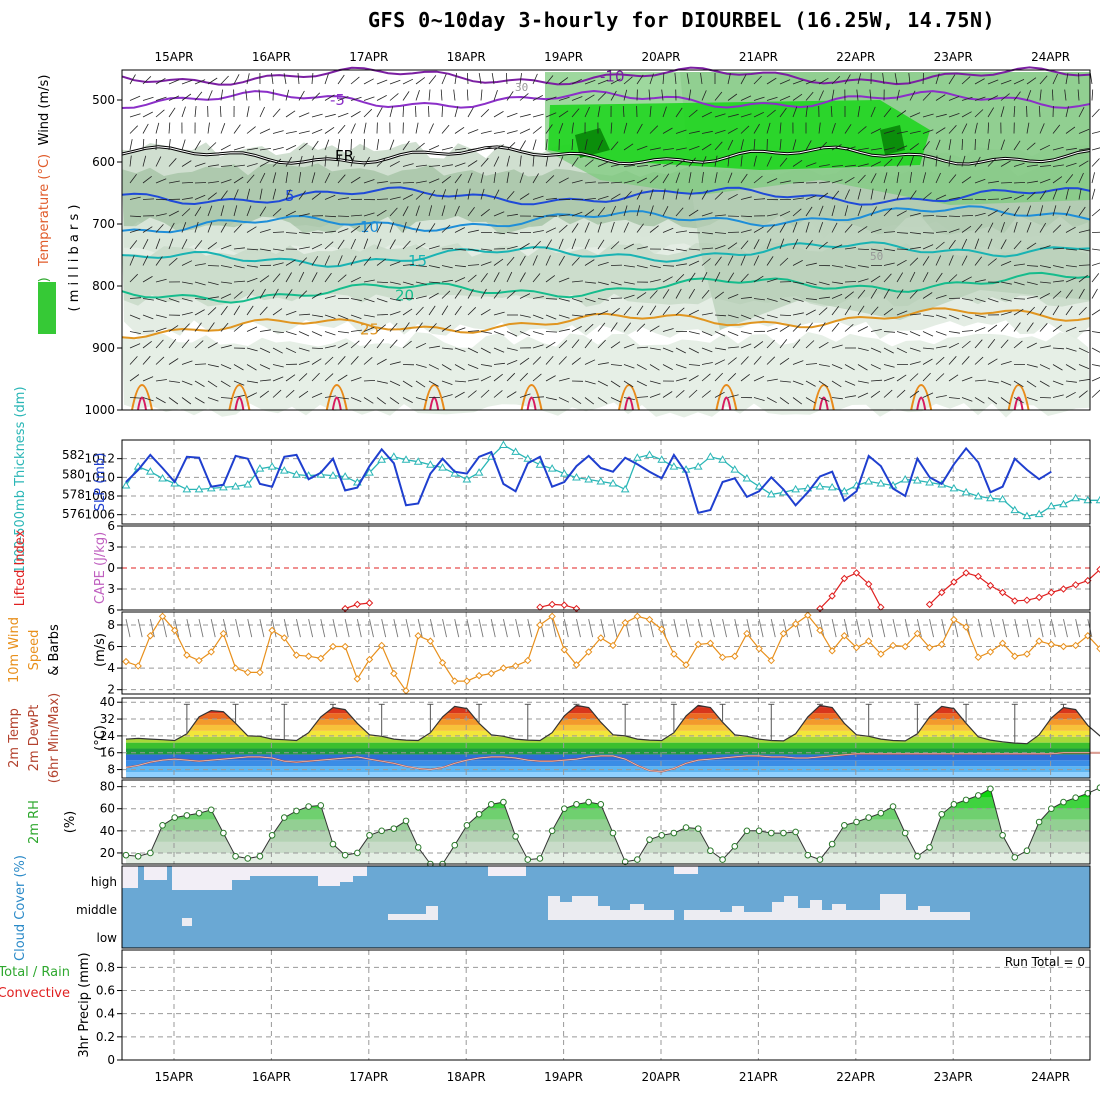 This screenshot has height=1100, width=1100. What do you see at coordinates (99, 515) in the screenshot?
I see `tick-label: 1006` at bounding box center [99, 515].